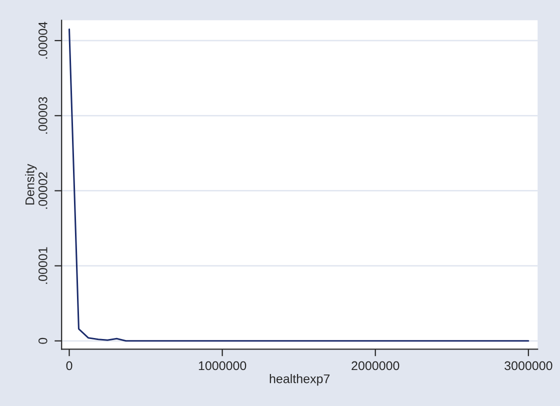  Describe the element at coordinates (528, 365) in the screenshot. I see `x-tick-label: 3000000` at that location.